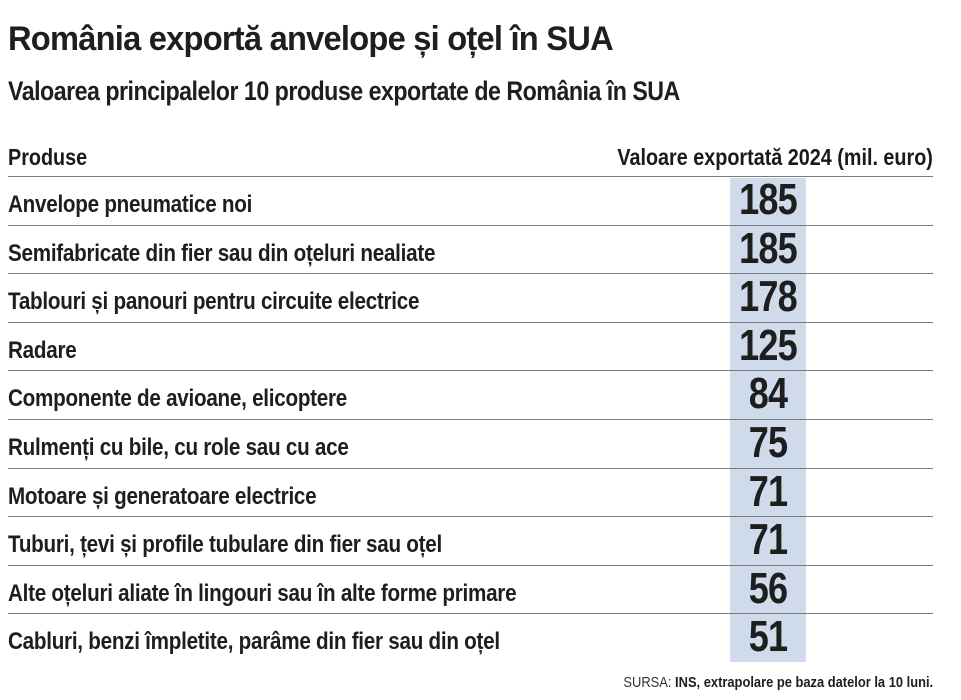 This screenshot has height=700, width=961. Describe the element at coordinates (470, 176) in the screenshot. I see `header-divider` at that location.